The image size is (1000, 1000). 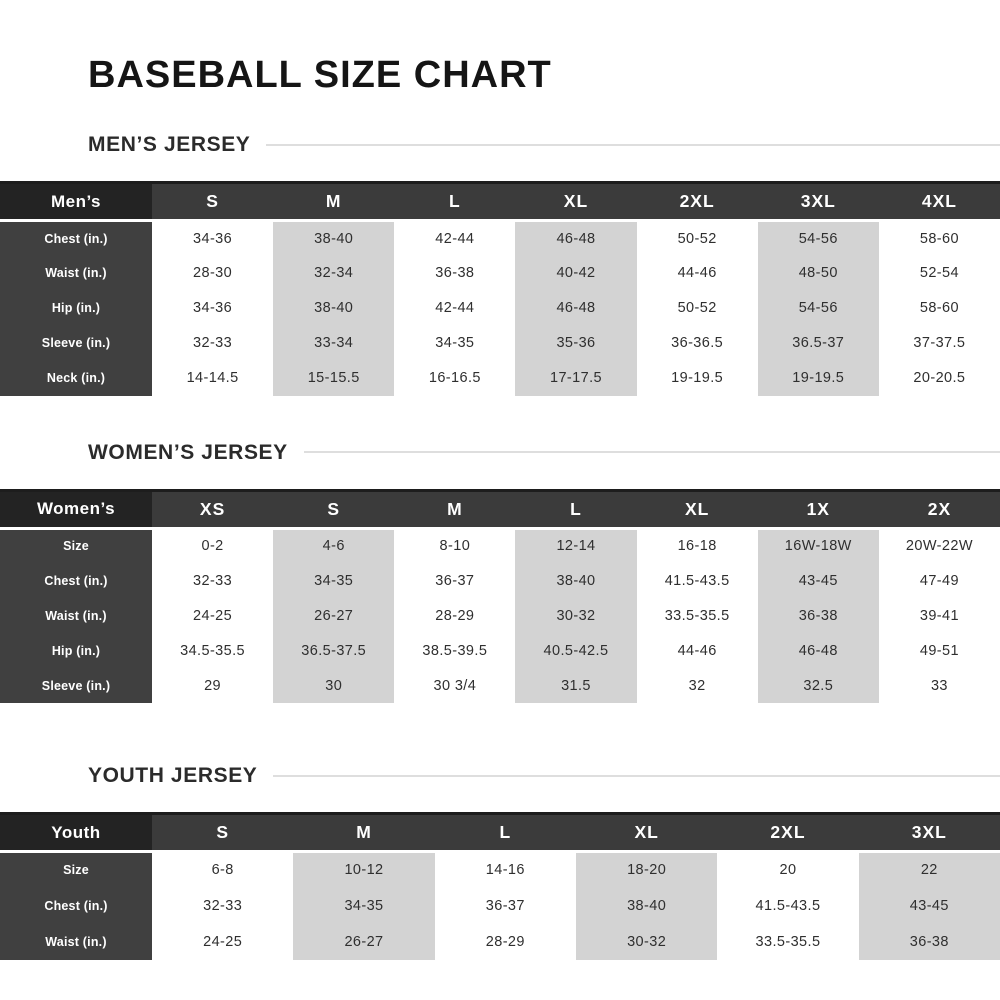 What do you see at coordinates (76, 201) in the screenshot?
I see `men-corner-cell: Men’s` at bounding box center [76, 201].